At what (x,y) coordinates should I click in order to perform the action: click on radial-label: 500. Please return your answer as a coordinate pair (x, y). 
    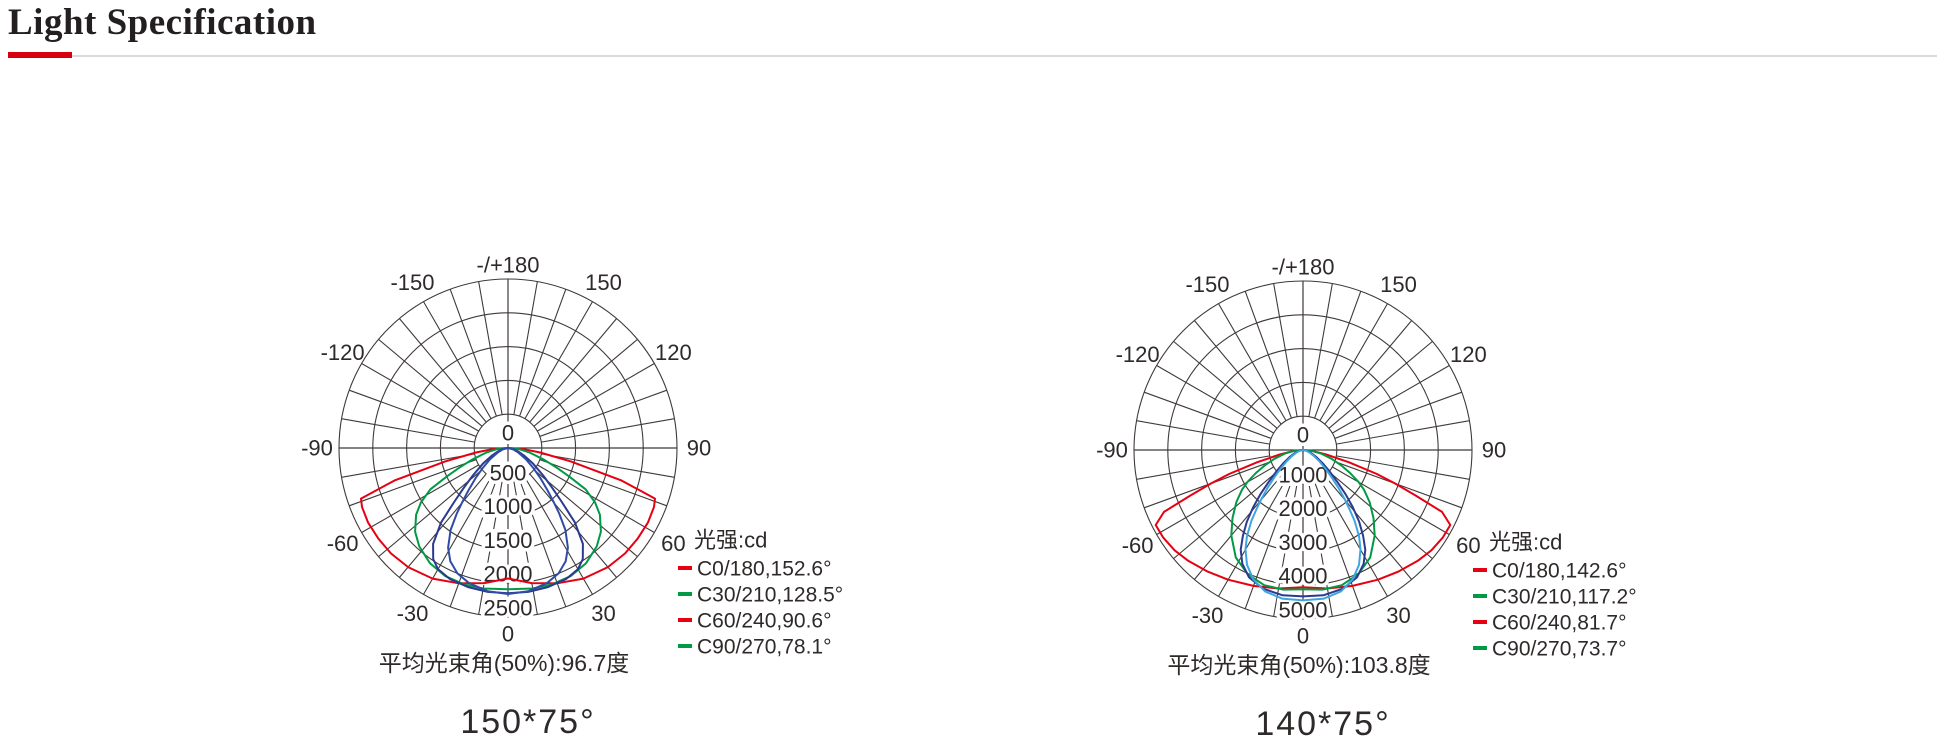
    Looking at the image, I should click on (508, 472).